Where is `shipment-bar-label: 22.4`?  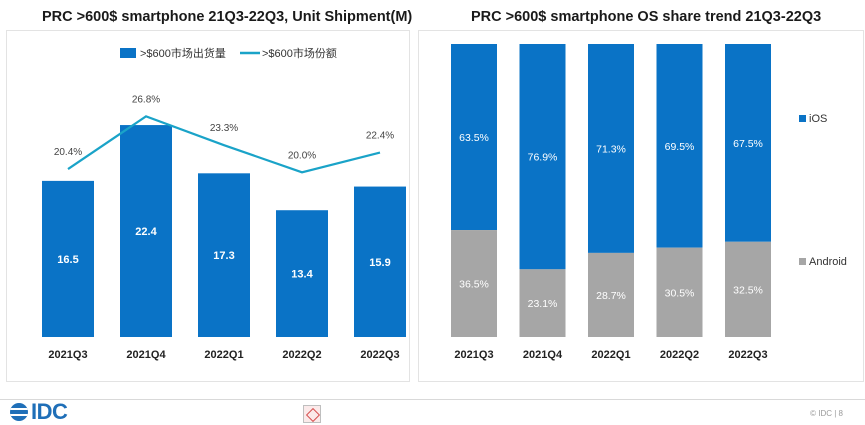
shipment-bar-label: 22.4 is located at coordinates (146, 232).